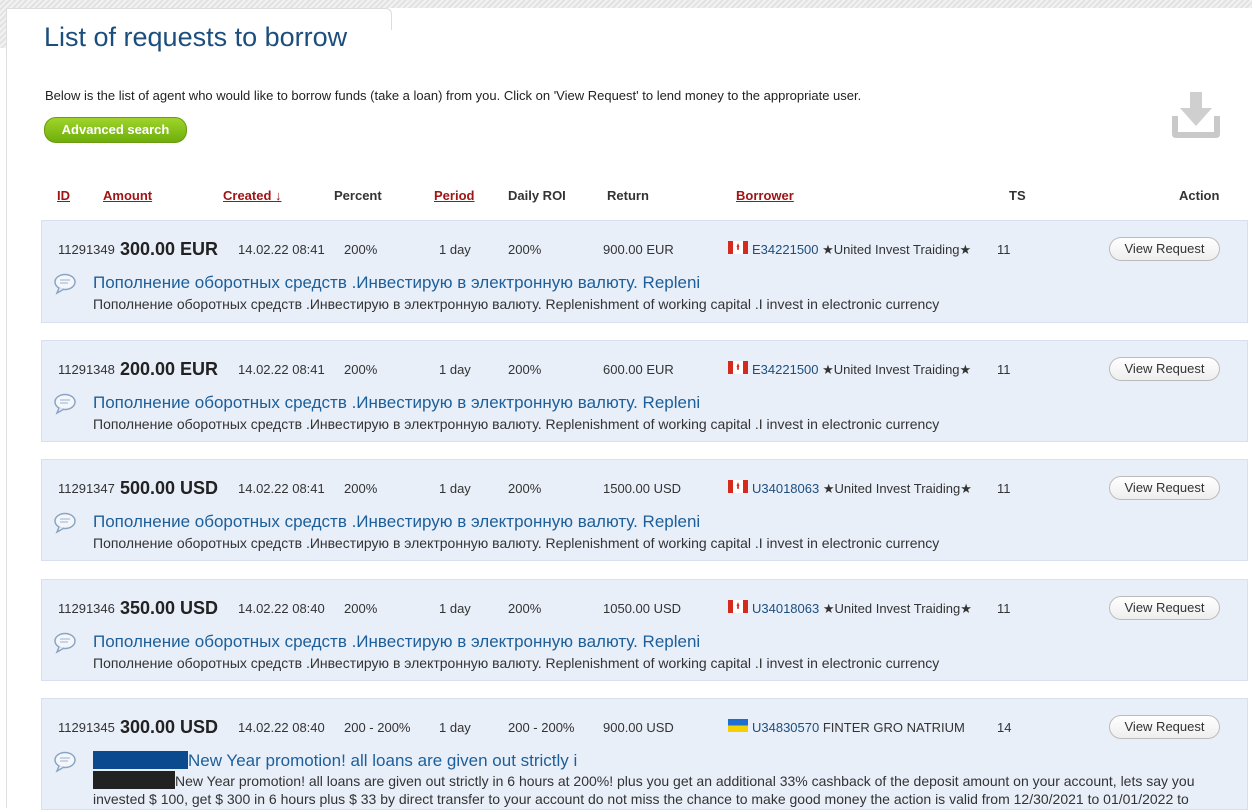  Describe the element at coordinates (86, 608) in the screenshot. I see `request-id: 11291346` at that location.